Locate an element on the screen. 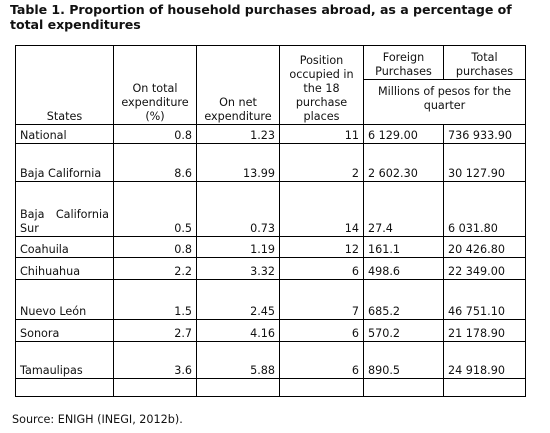 Image resolution: width=550 pixels, height=433 pixels. table-row: National 0.8 1.23 11 6 129.00 736 933.90 is located at coordinates (270, 134).